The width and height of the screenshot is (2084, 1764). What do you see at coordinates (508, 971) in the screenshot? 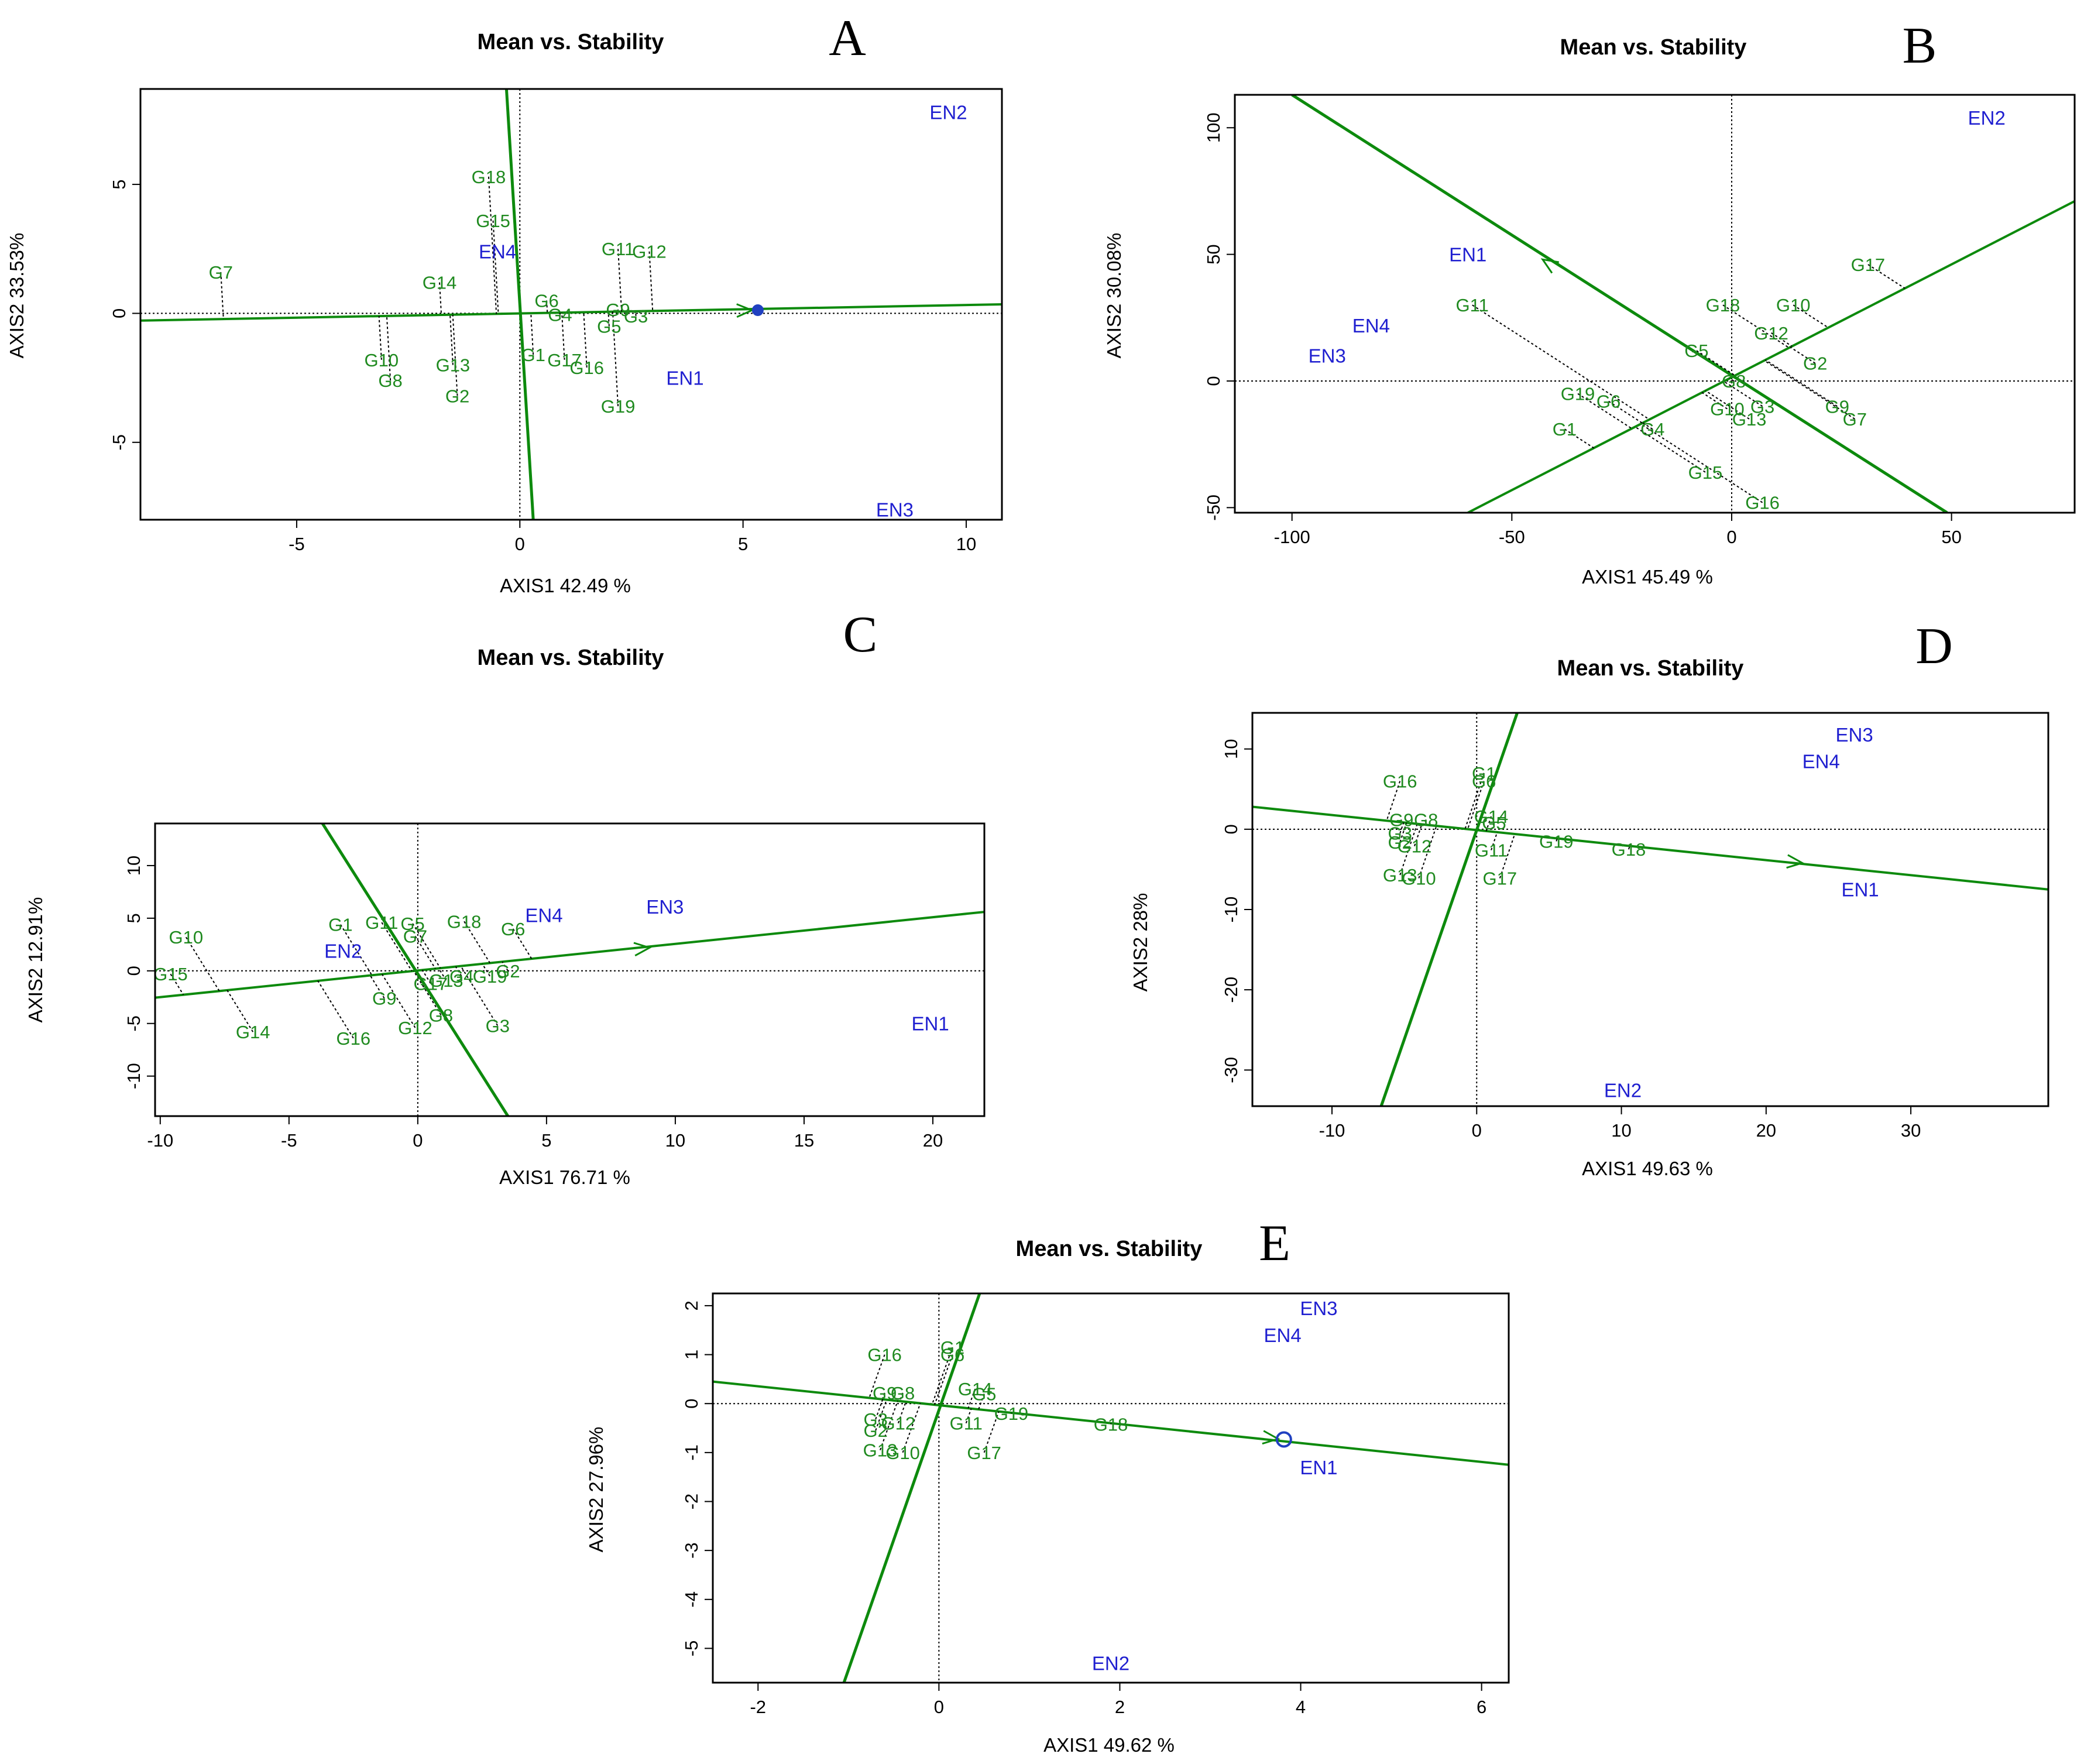
I see `genotype-label: G2` at bounding box center [508, 971].